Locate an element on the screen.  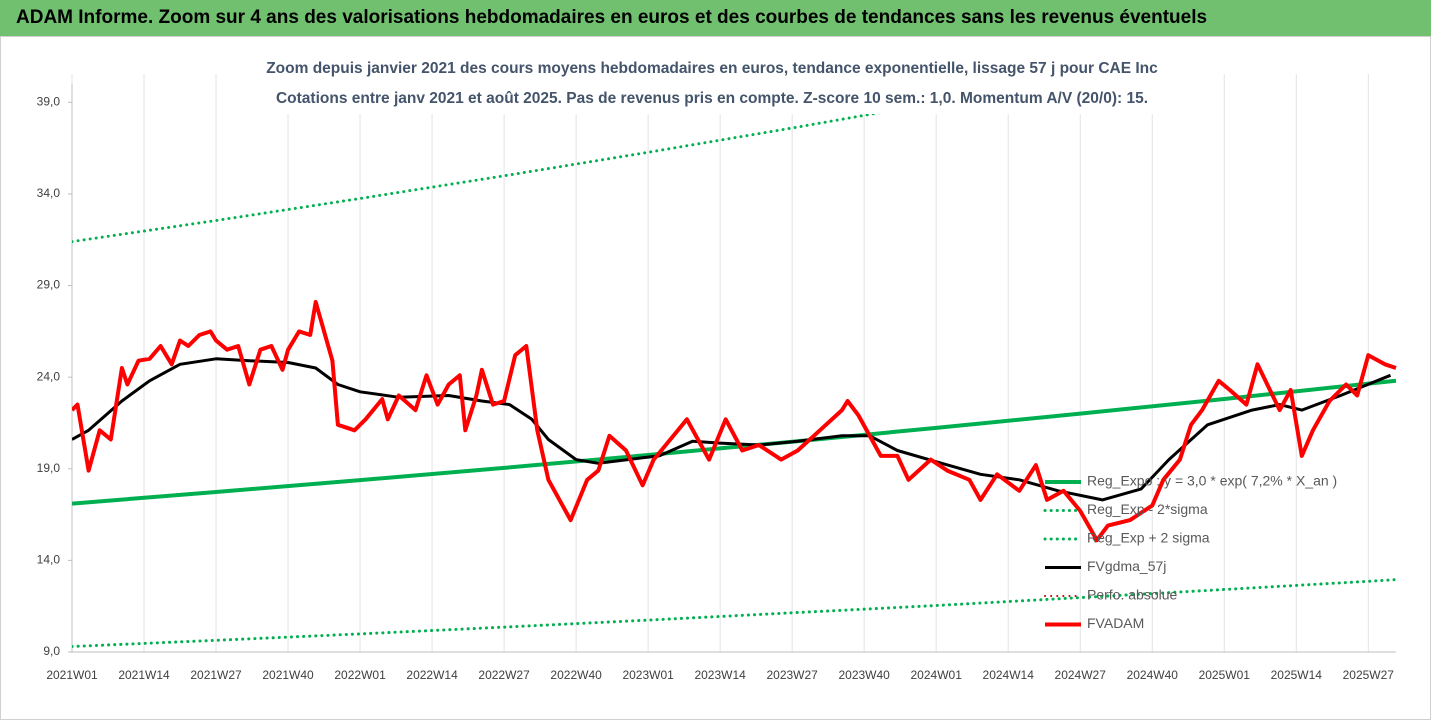
y-tick-label: 29,0 is located at coordinates (49, 285).